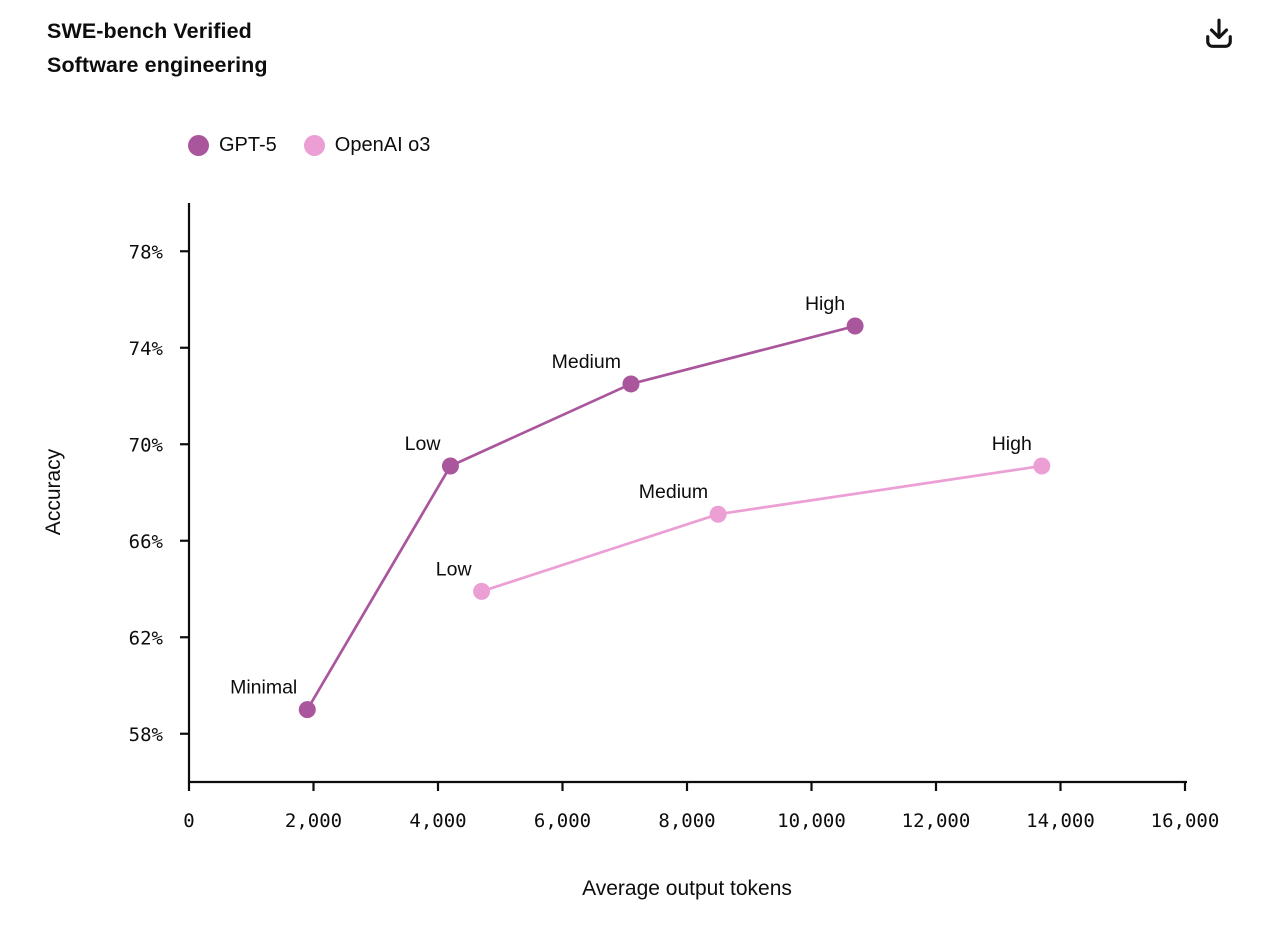  What do you see at coordinates (687, 888) in the screenshot?
I see `x-axis-title: Average output tokens` at bounding box center [687, 888].